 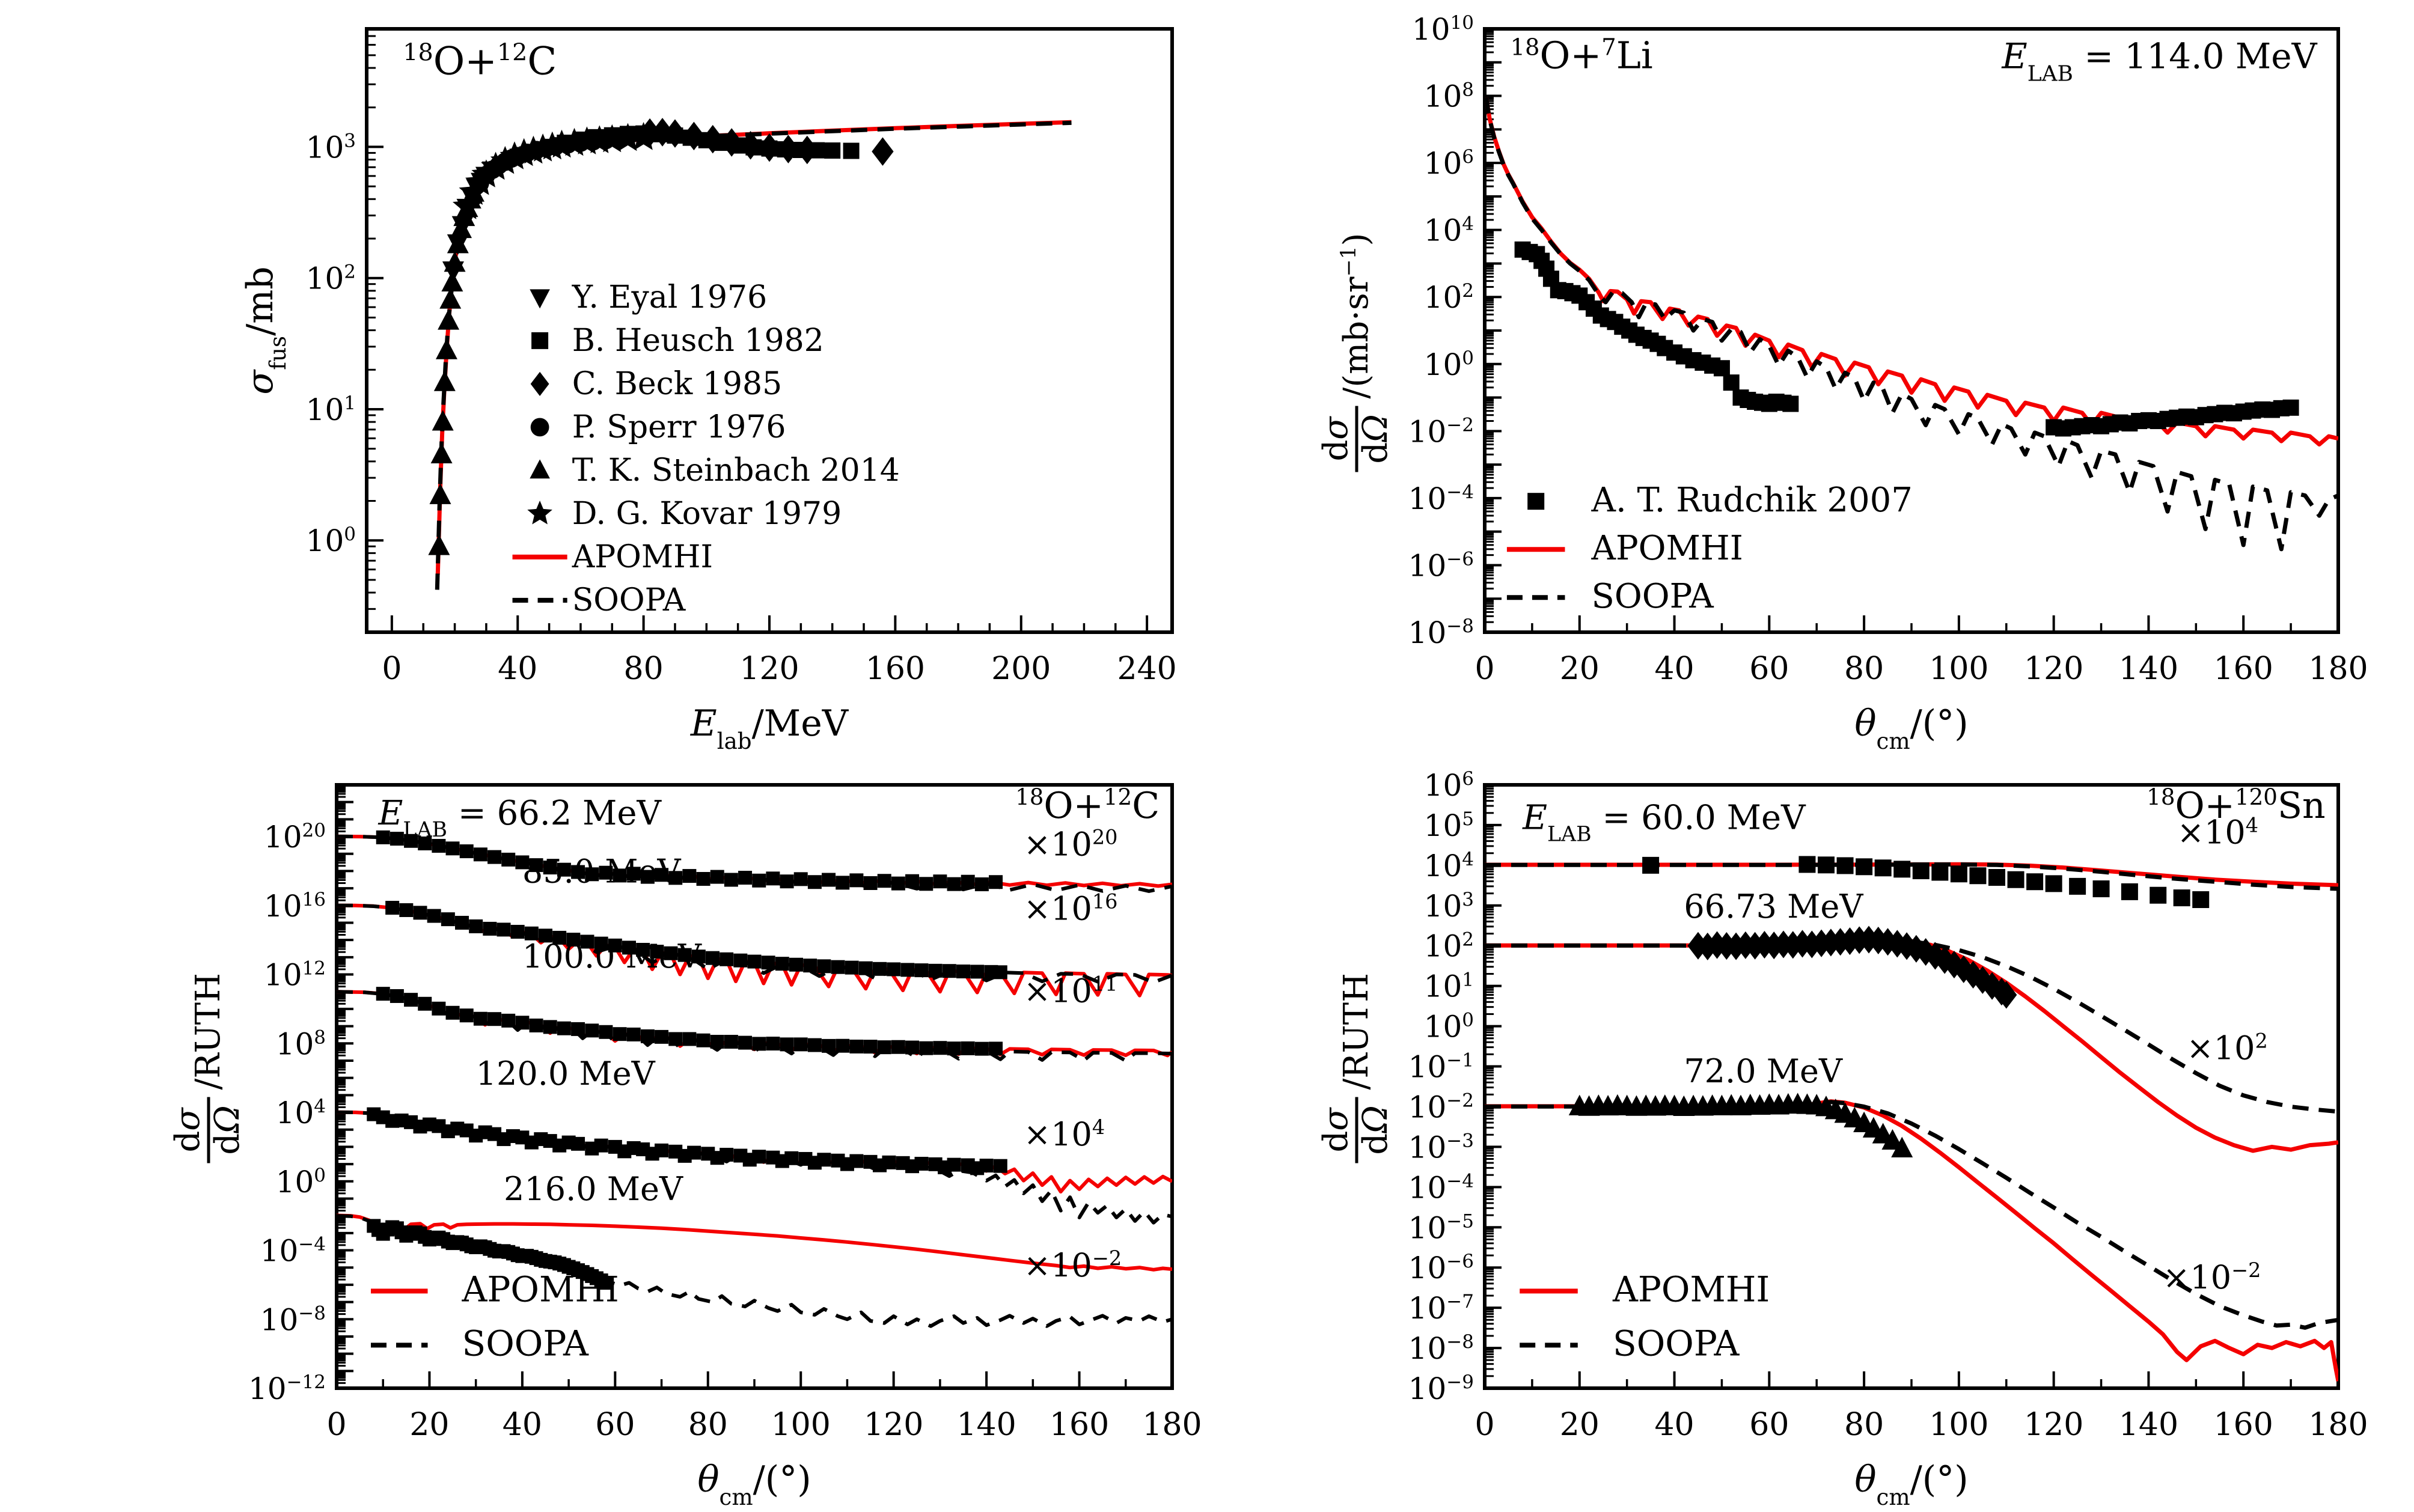 I want to click on series-layer, so click(x=1911, y=1119).